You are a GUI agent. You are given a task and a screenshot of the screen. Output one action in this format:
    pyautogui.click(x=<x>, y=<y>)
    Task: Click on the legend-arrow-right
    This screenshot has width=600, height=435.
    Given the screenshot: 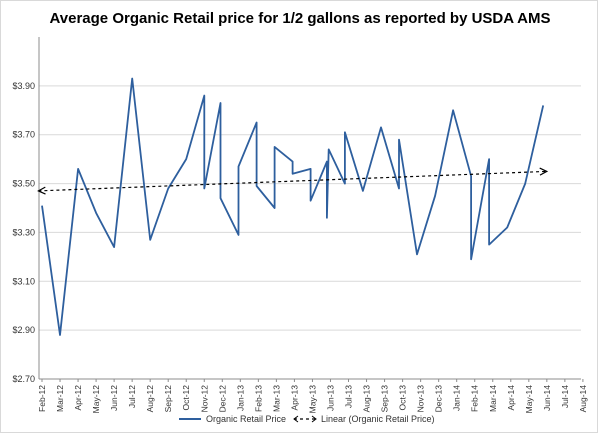 What is the action you would take?
    pyautogui.click(x=314, y=419)
    